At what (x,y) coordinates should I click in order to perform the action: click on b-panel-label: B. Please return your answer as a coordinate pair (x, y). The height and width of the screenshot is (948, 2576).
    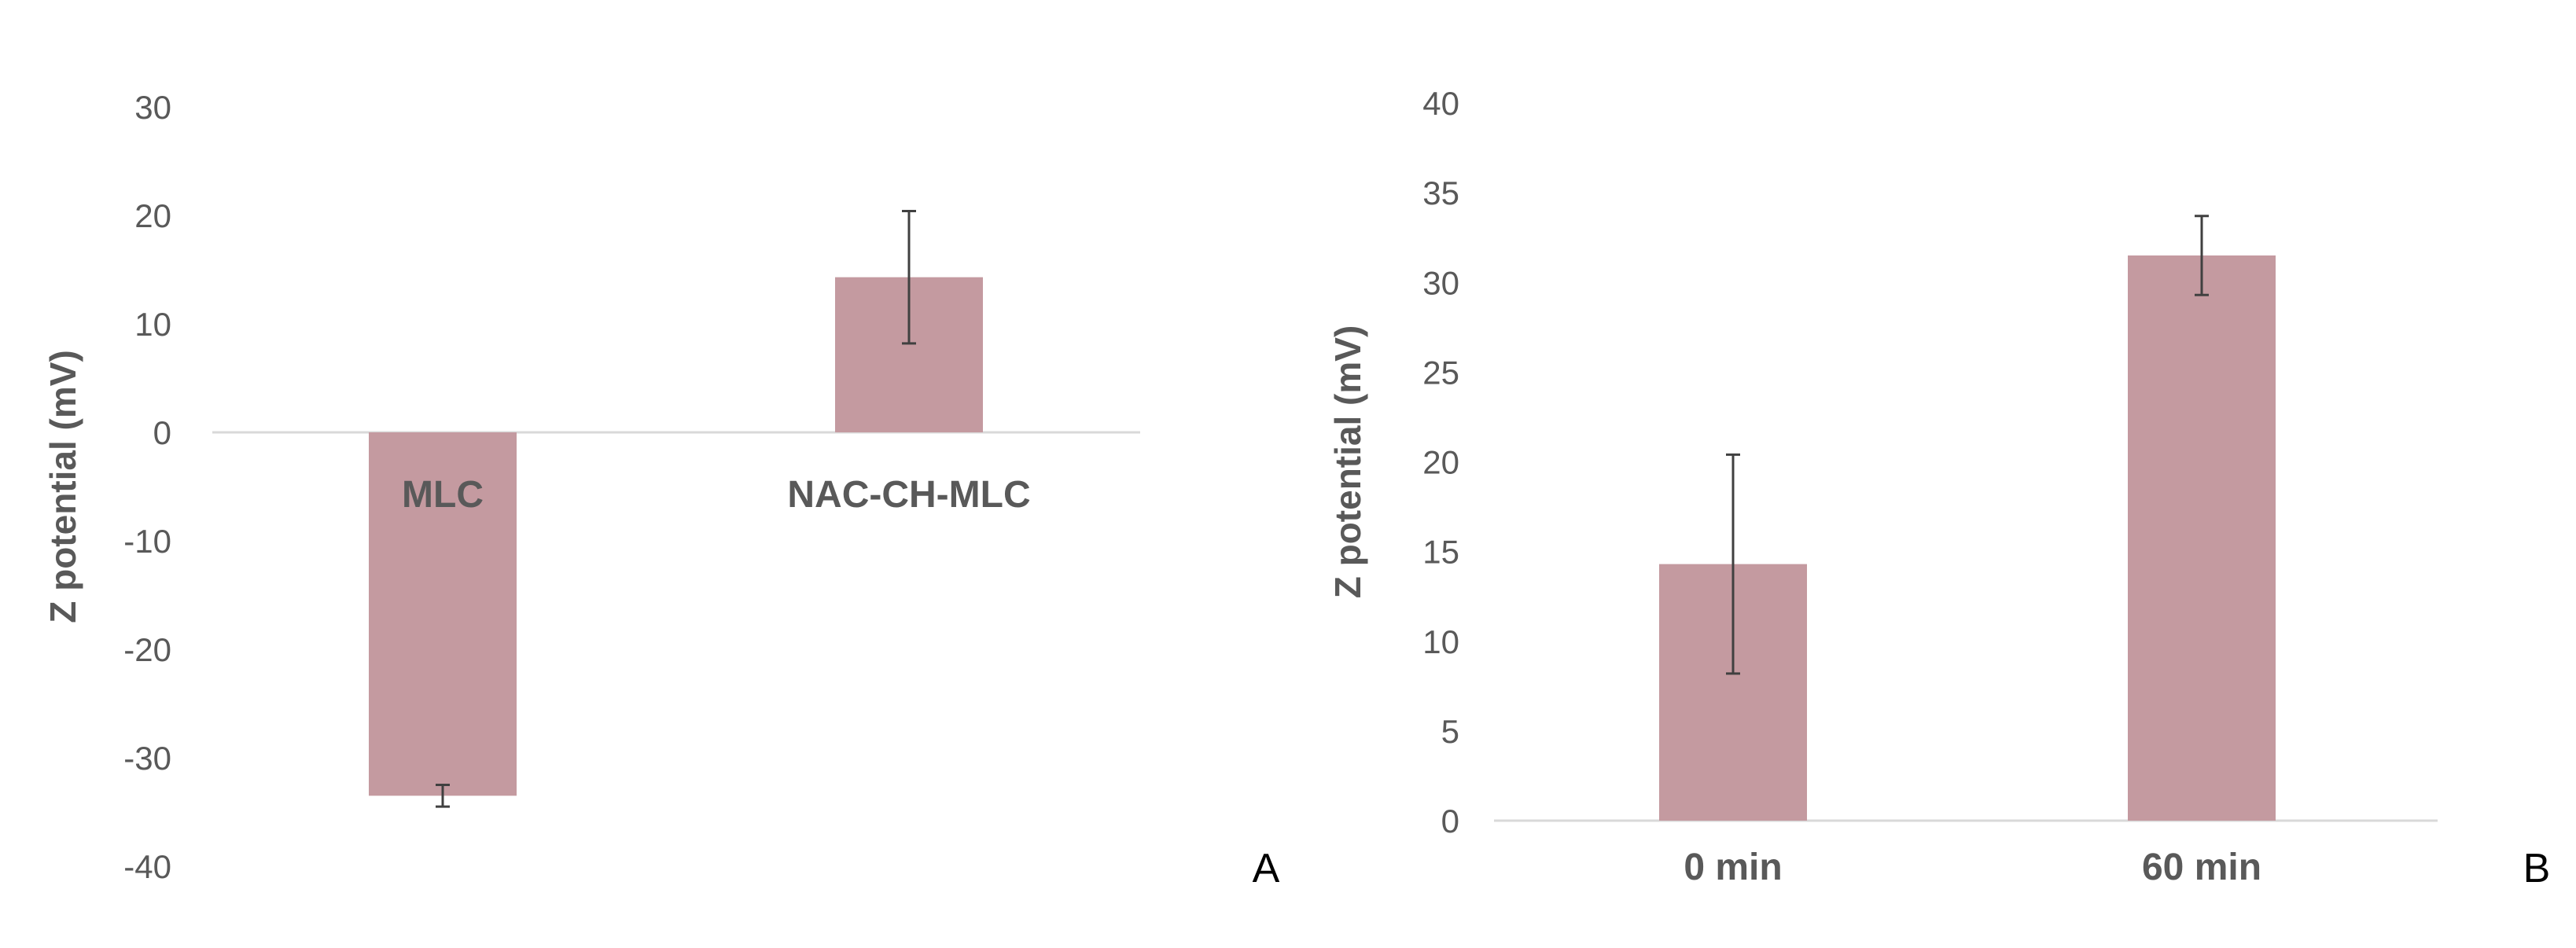
    Looking at the image, I should click on (2537, 868).